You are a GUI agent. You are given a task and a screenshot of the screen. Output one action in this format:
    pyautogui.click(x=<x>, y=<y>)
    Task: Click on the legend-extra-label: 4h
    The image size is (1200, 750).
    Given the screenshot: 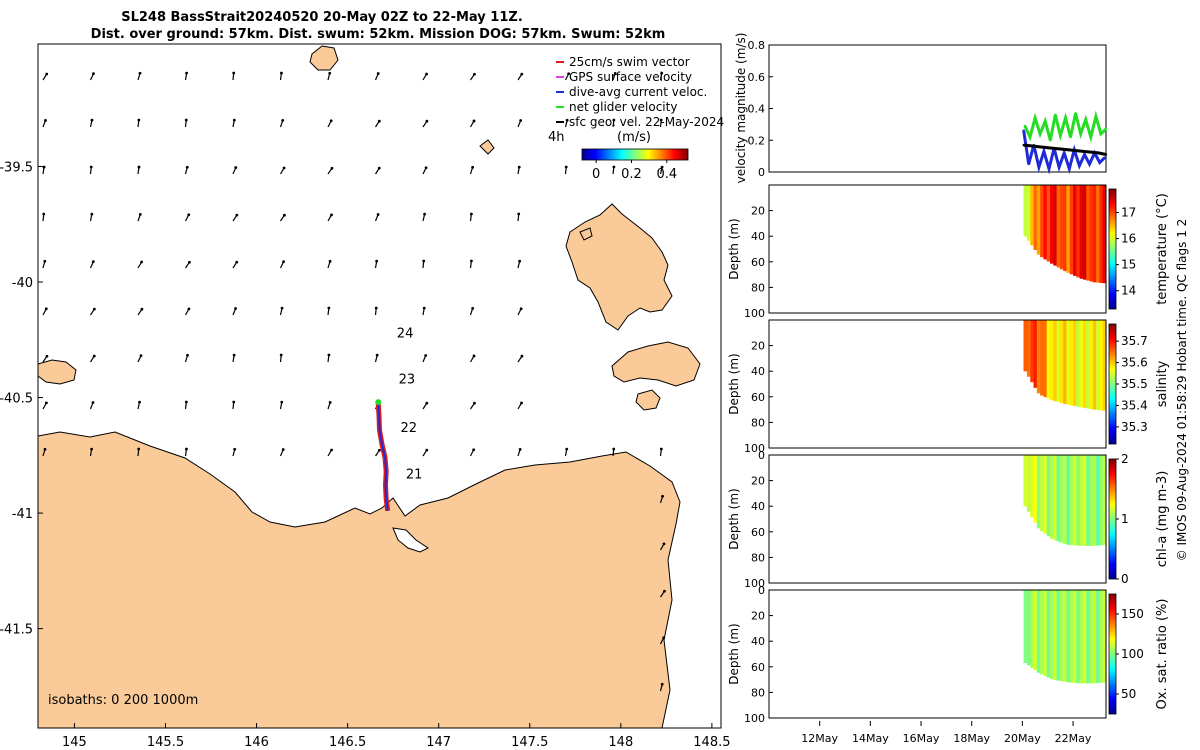 What is the action you would take?
    pyautogui.click(x=556, y=137)
    